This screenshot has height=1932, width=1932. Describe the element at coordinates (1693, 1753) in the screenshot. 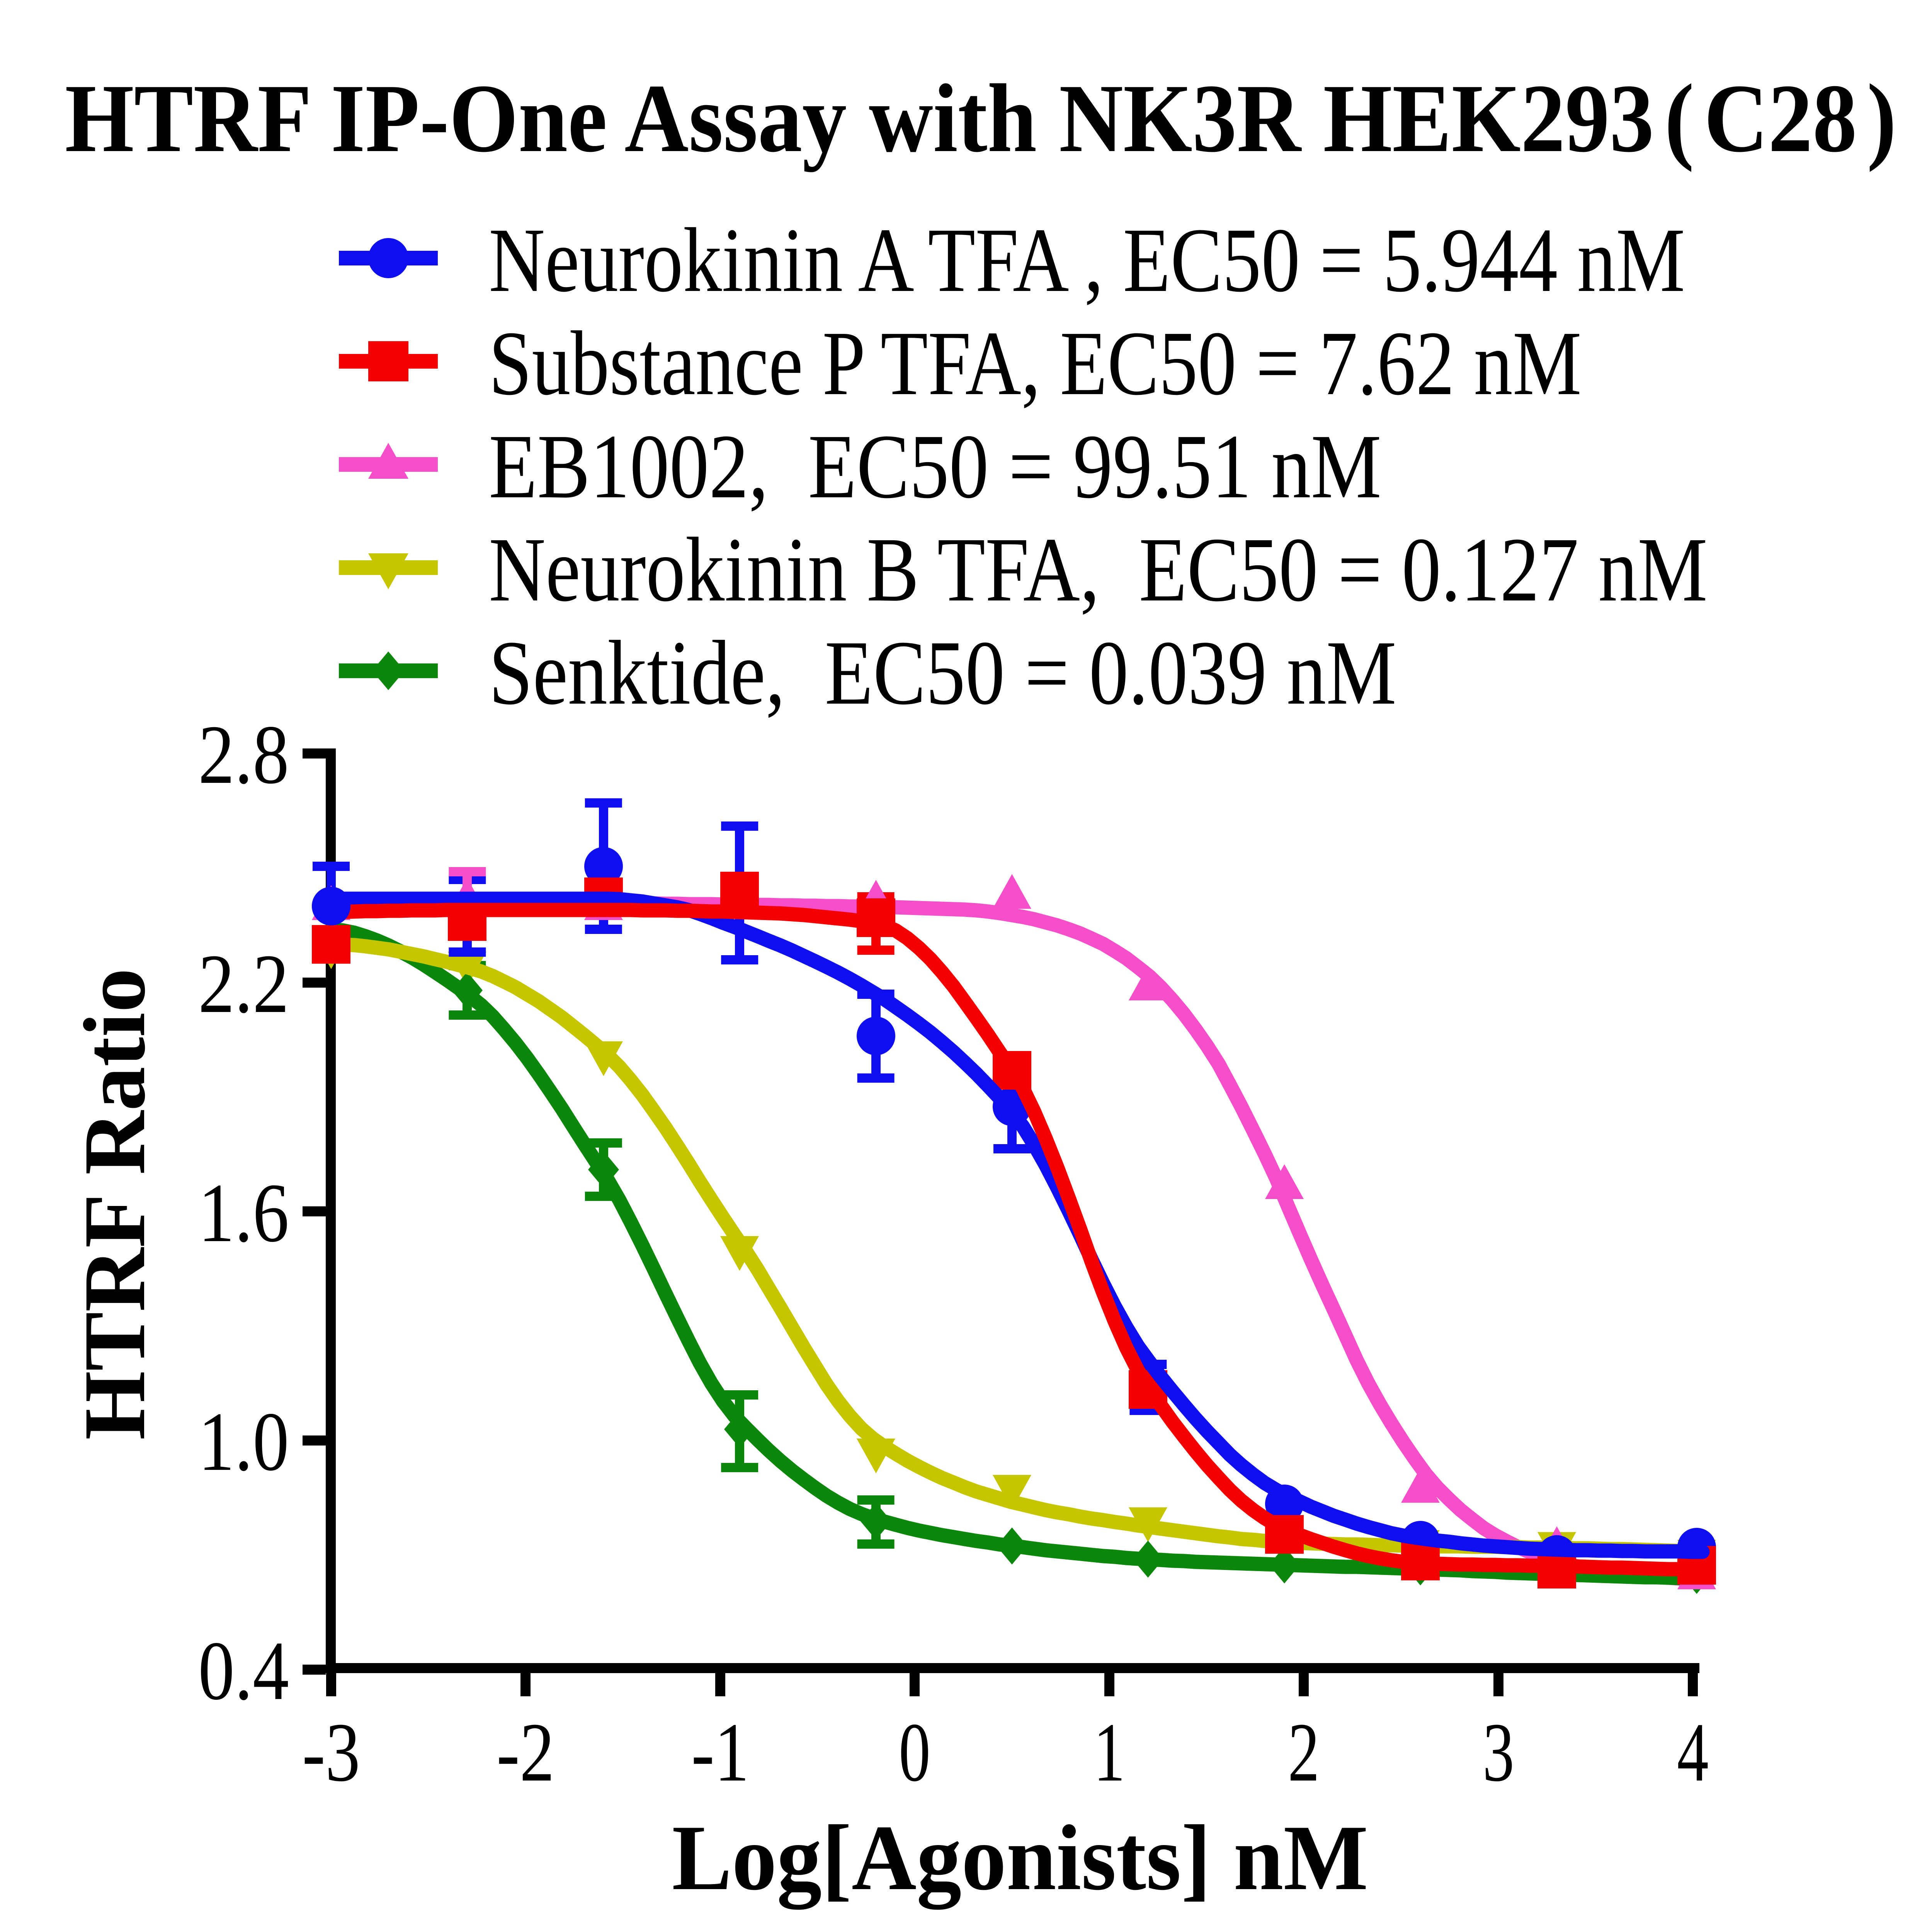

I see `svg-text: 4` at that location.